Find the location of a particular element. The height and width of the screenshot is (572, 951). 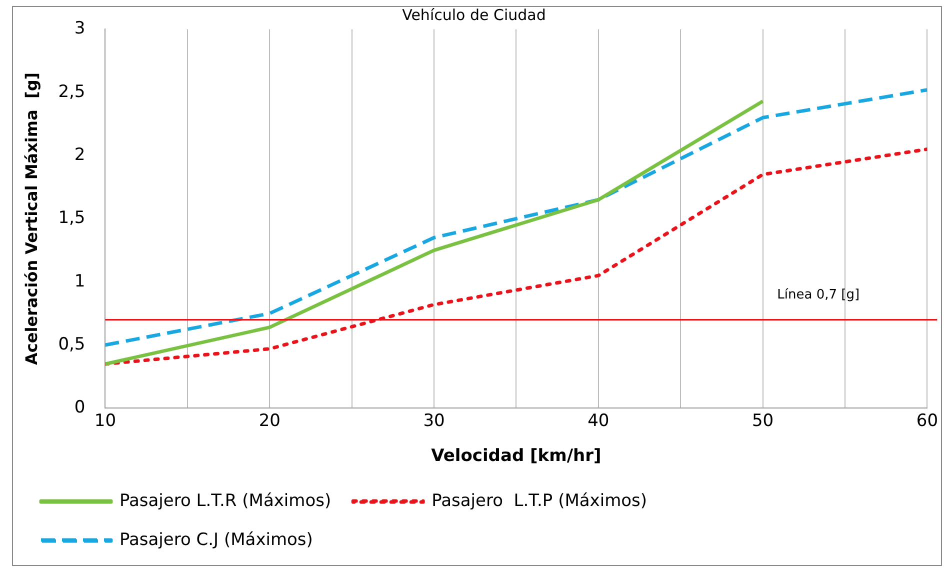

y-tick-label: 3 is located at coordinates (80, 28).